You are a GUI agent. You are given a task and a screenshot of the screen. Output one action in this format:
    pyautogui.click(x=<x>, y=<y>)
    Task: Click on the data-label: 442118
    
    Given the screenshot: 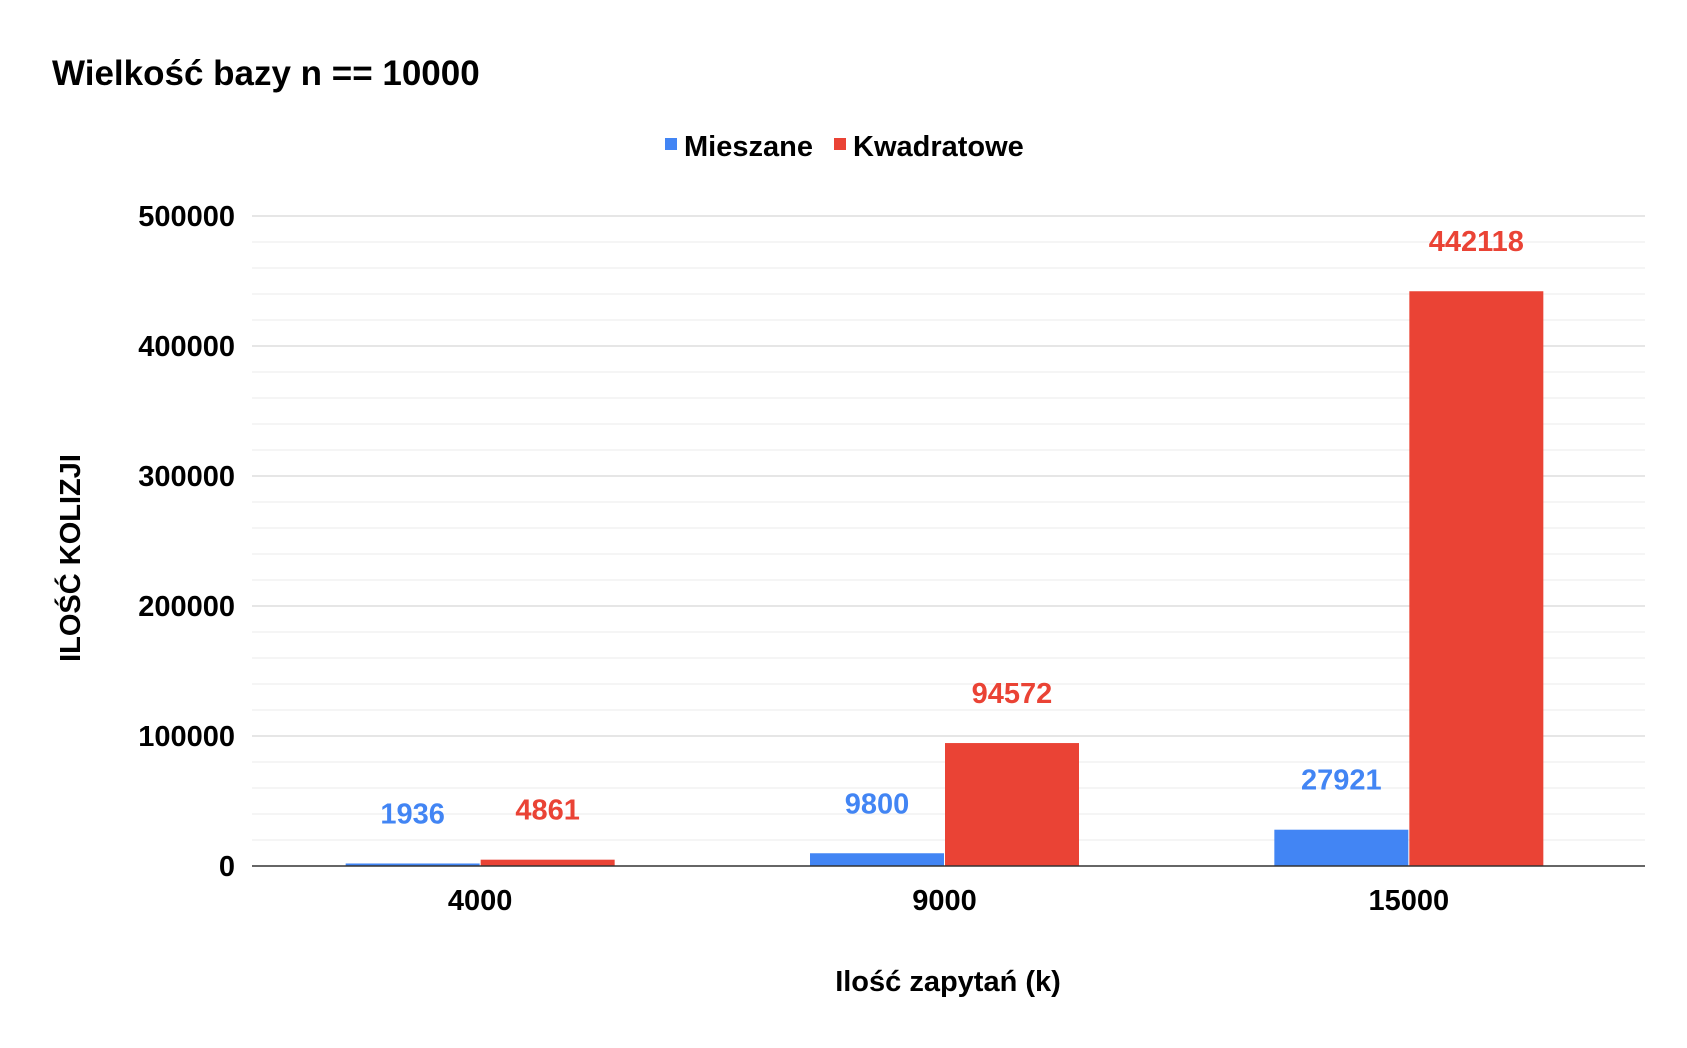 What is the action you would take?
    pyautogui.click(x=1476, y=242)
    